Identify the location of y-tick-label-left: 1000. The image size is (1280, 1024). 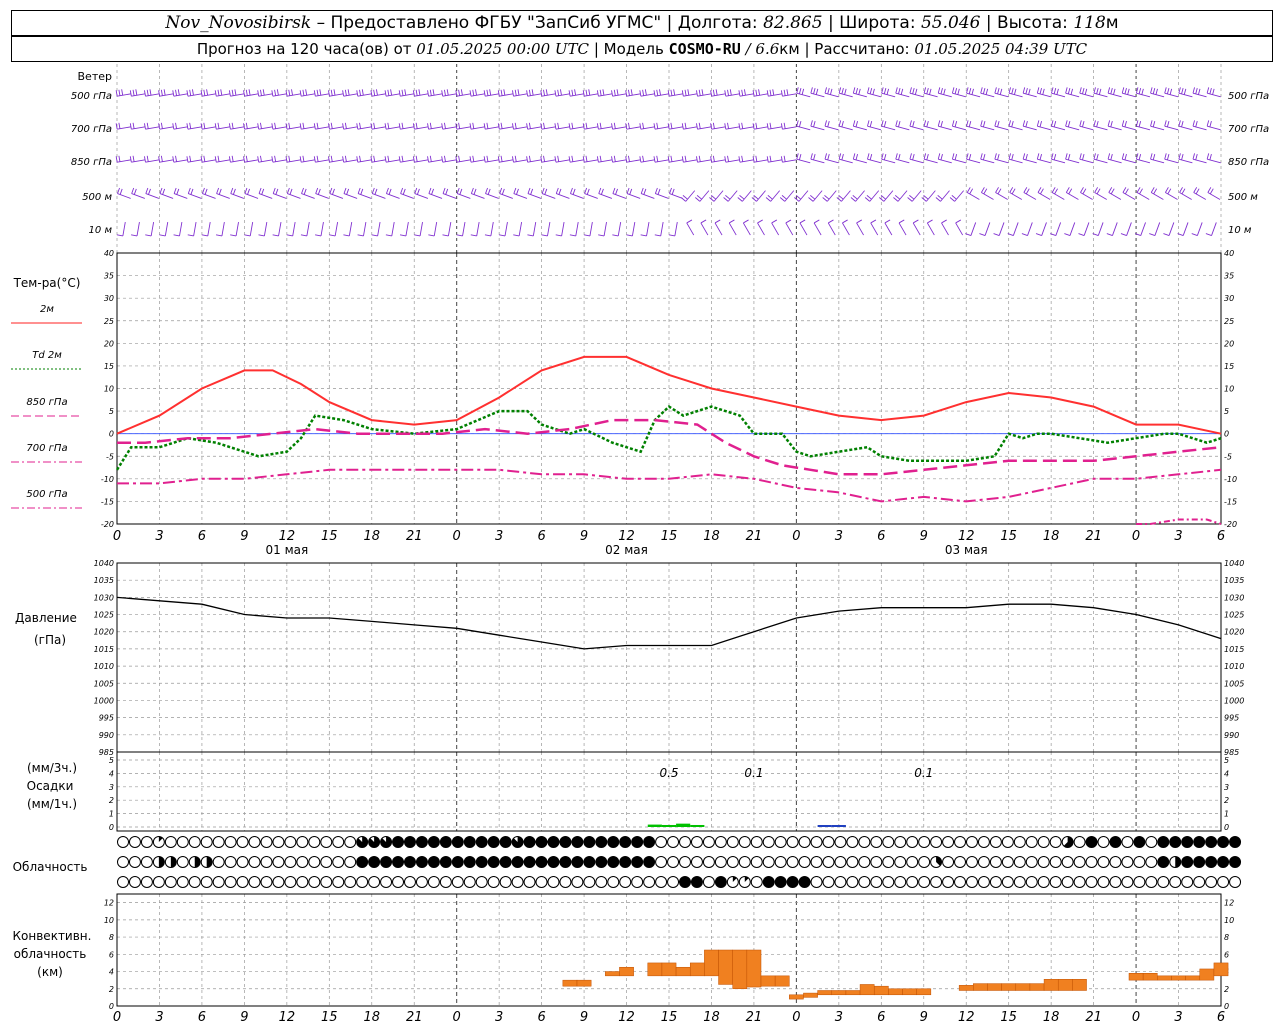
(104, 700).